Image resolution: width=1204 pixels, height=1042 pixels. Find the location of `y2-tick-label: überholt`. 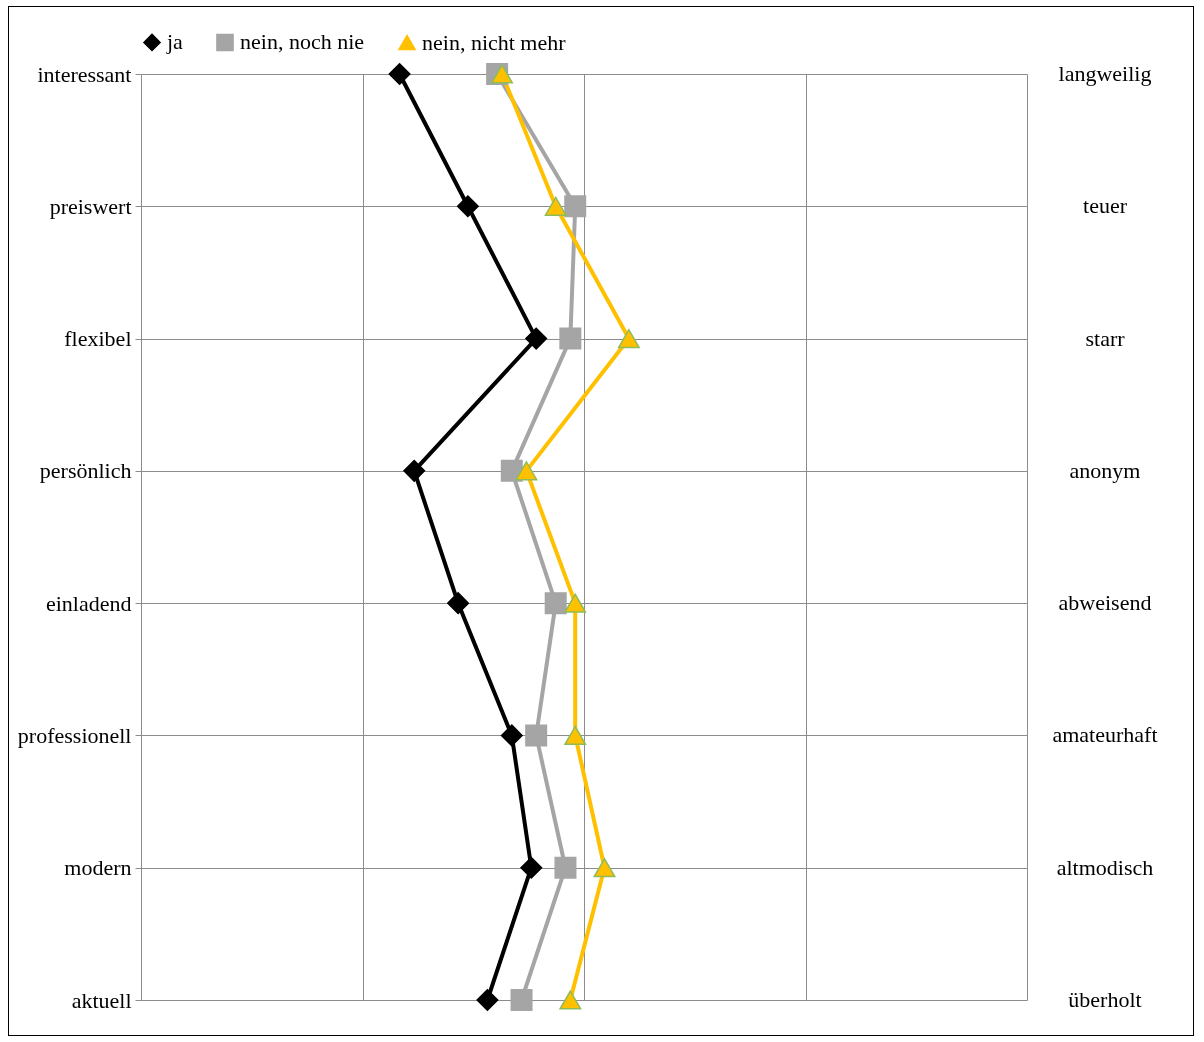

y2-tick-label: überholt is located at coordinates (1105, 999).